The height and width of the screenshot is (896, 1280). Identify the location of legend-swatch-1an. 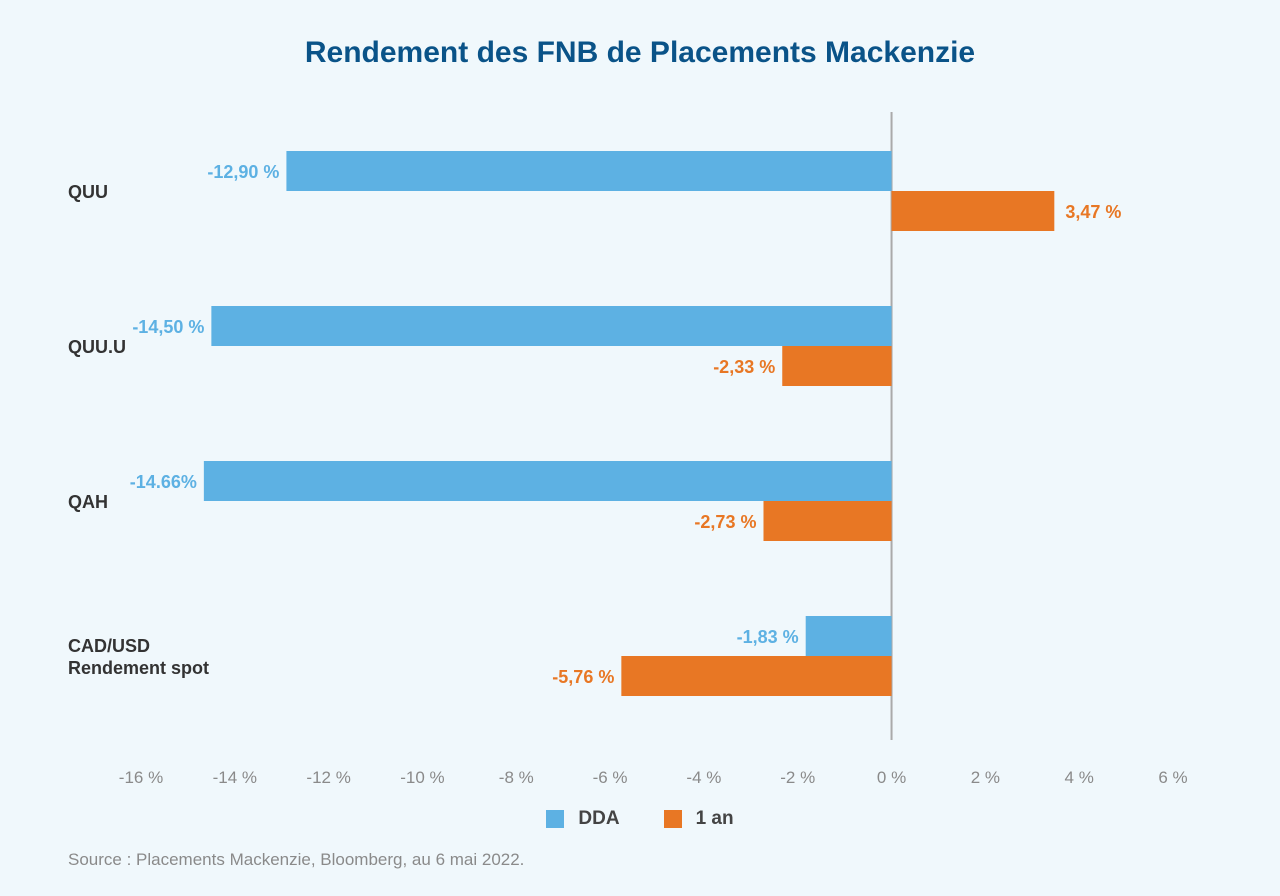
(672, 819).